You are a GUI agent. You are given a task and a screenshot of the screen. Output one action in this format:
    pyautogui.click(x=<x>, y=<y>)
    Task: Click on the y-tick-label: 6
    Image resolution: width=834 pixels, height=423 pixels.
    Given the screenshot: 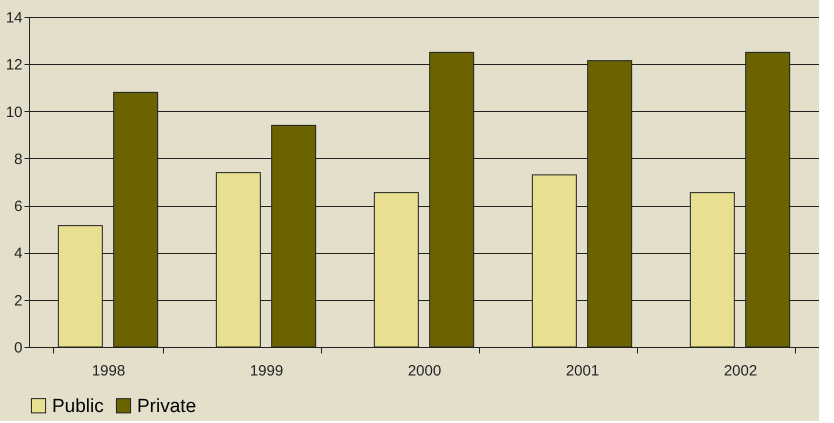 What is the action you would take?
    pyautogui.click(x=18, y=207)
    